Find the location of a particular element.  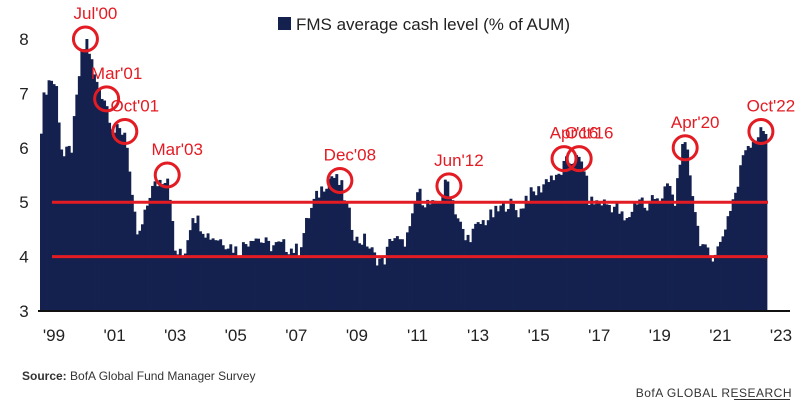

legend-label: FMS average cash level (% of AUM) is located at coordinates (433, 24).